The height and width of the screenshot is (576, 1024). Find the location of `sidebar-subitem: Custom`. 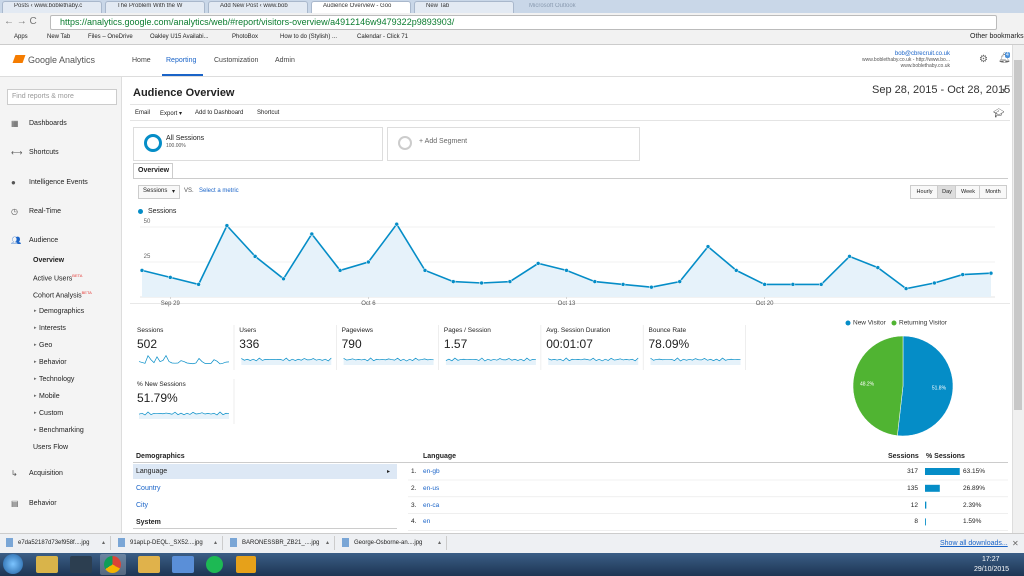

sidebar-subitem: Custom is located at coordinates (51, 413).